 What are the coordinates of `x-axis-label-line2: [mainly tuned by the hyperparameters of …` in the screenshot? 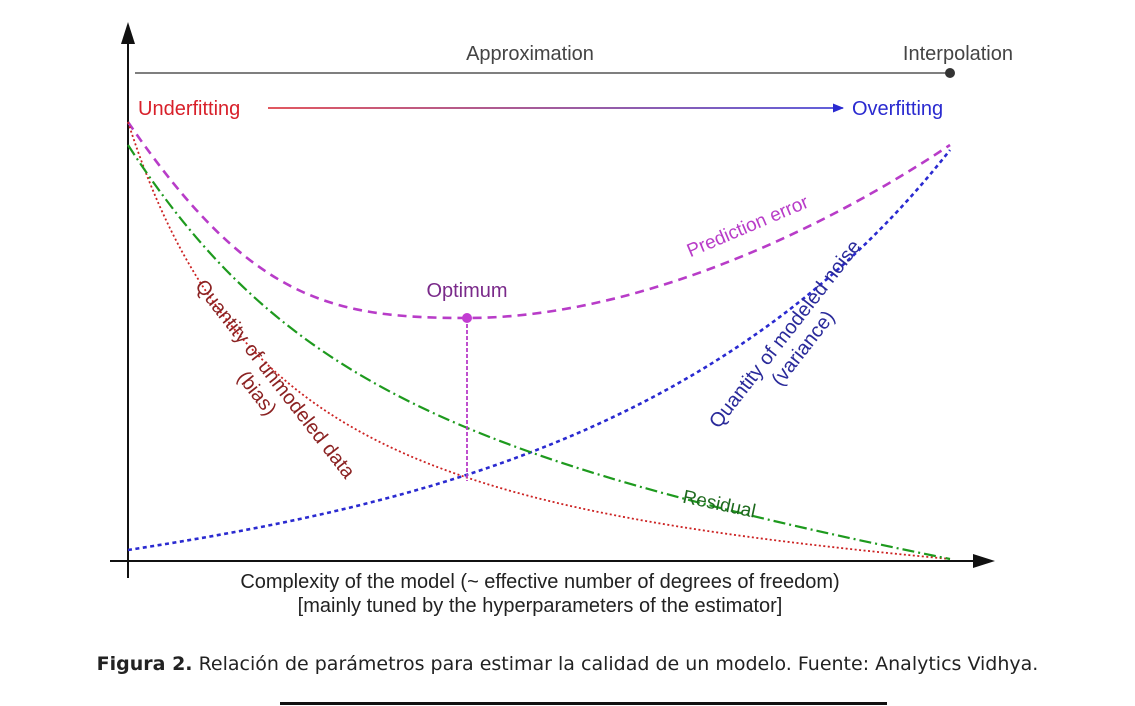 It's located at (540, 606).